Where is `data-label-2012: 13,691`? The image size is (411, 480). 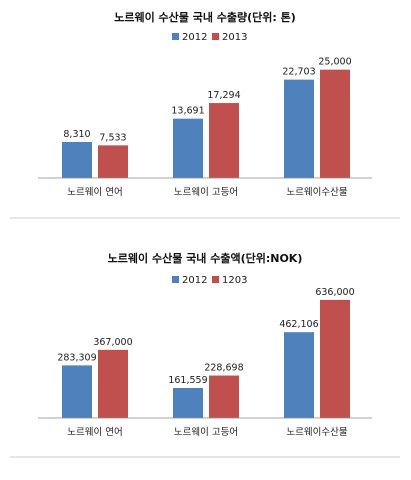
data-label-2012: 13,691 is located at coordinates (187, 111).